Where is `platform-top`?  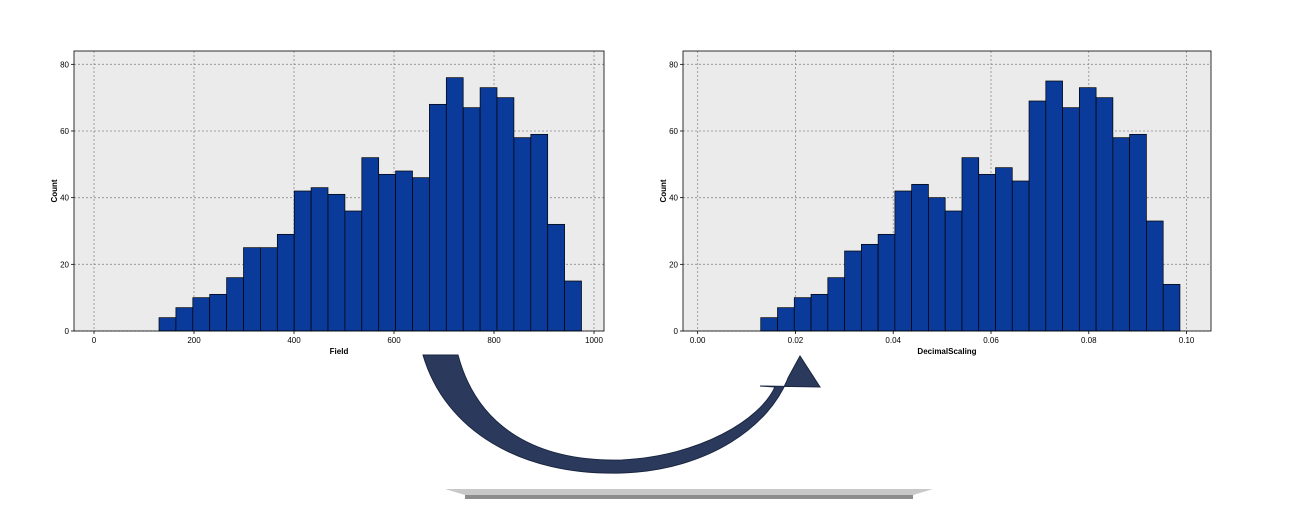
platform-top is located at coordinates (689, 492).